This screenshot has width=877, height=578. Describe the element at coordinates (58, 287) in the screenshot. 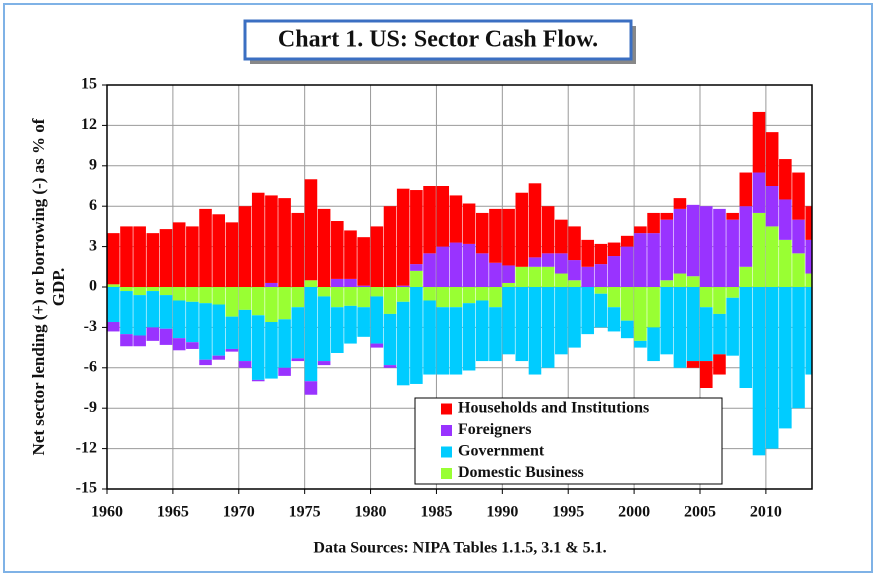

I see `y-axis-label: GDP.` at that location.